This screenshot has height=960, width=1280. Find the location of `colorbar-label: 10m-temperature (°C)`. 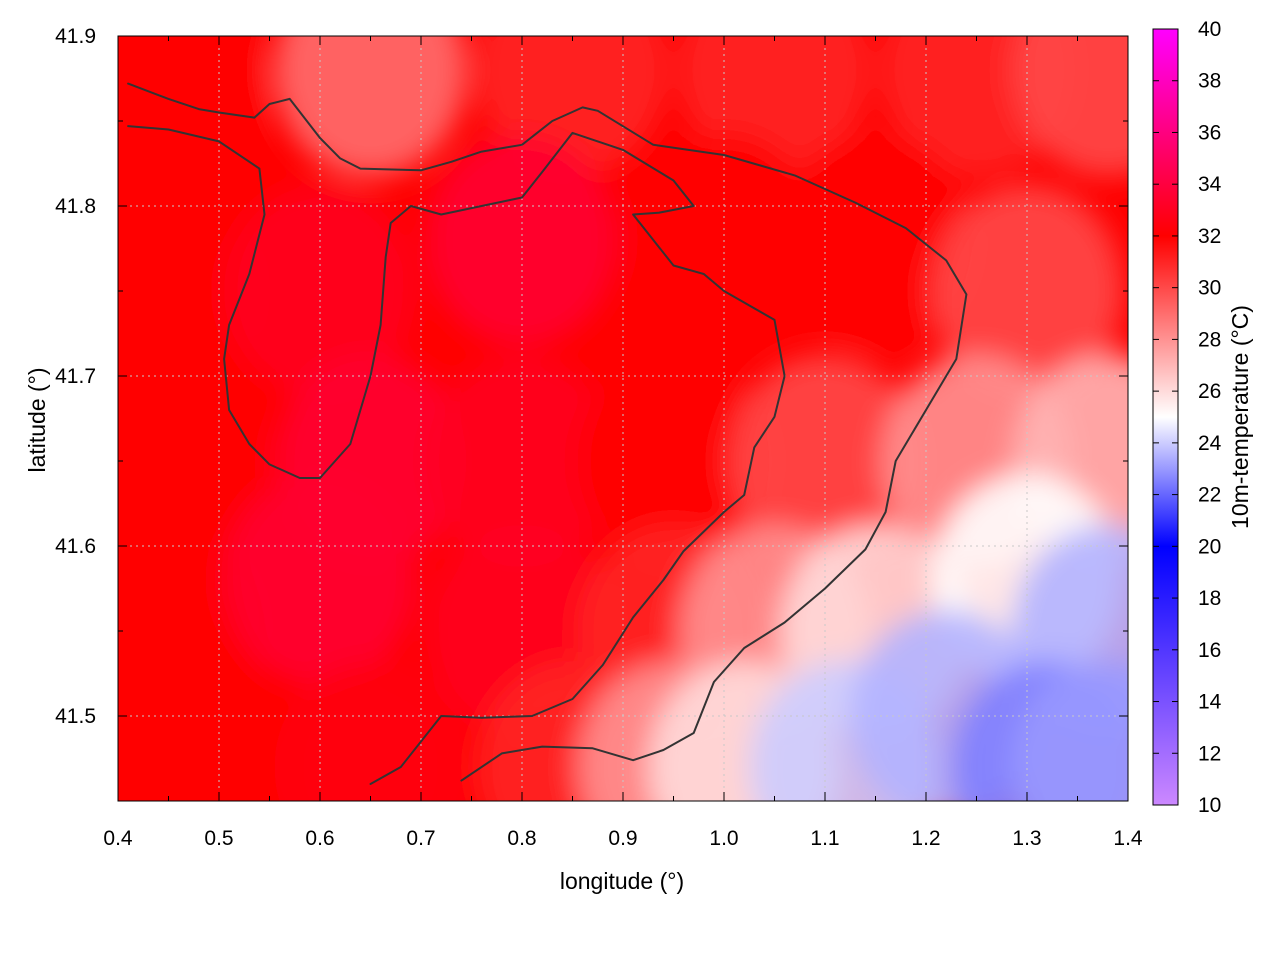

colorbar-label: 10m-temperature (°C) is located at coordinates (1240, 417).